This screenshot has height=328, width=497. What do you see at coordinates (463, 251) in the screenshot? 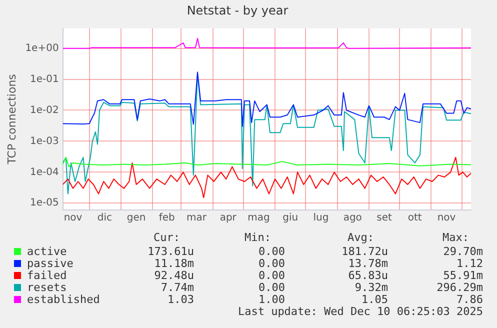
I see `text: 29.70m` at bounding box center [463, 251].